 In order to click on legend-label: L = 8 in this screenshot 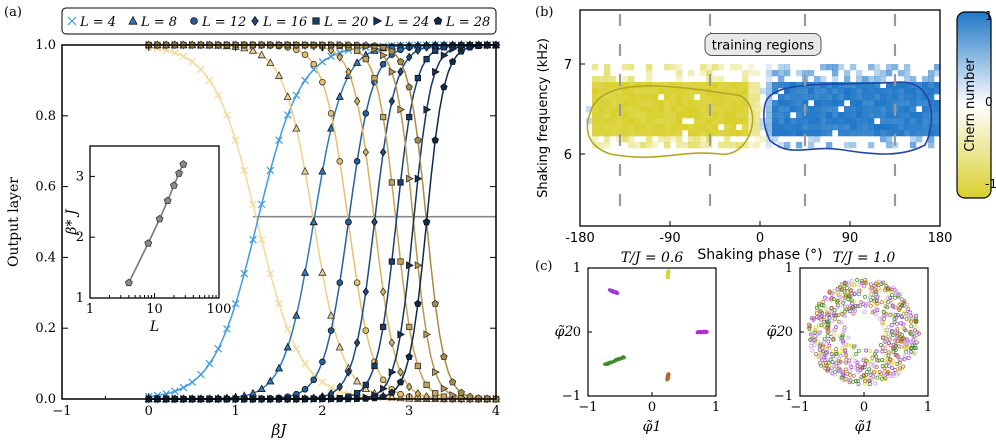, I will do `click(158, 22)`.